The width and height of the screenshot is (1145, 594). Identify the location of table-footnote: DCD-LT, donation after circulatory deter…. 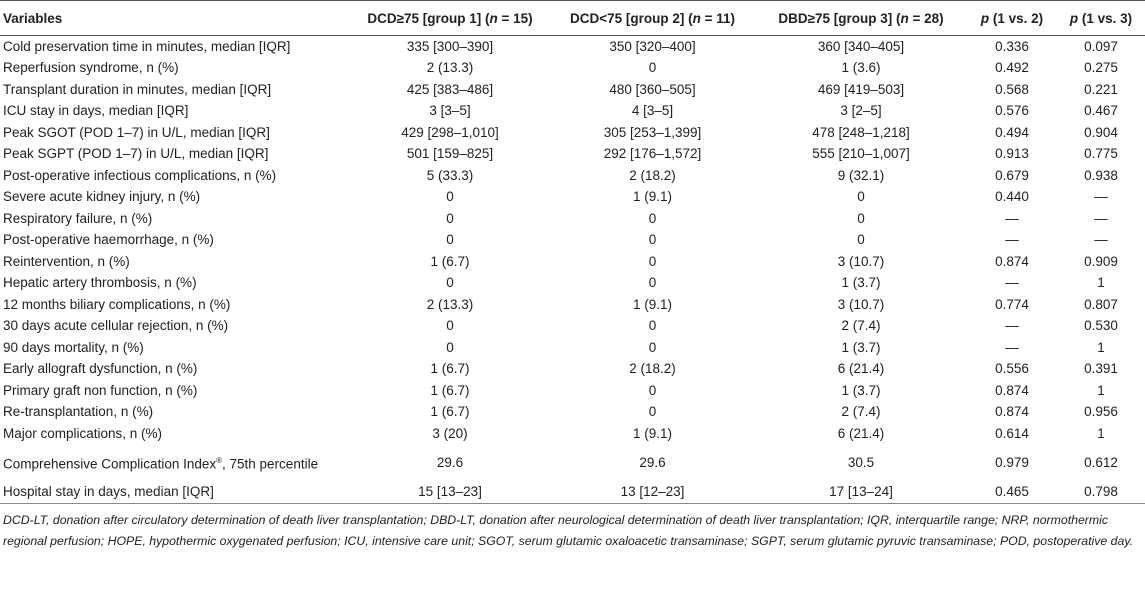
(568, 530).